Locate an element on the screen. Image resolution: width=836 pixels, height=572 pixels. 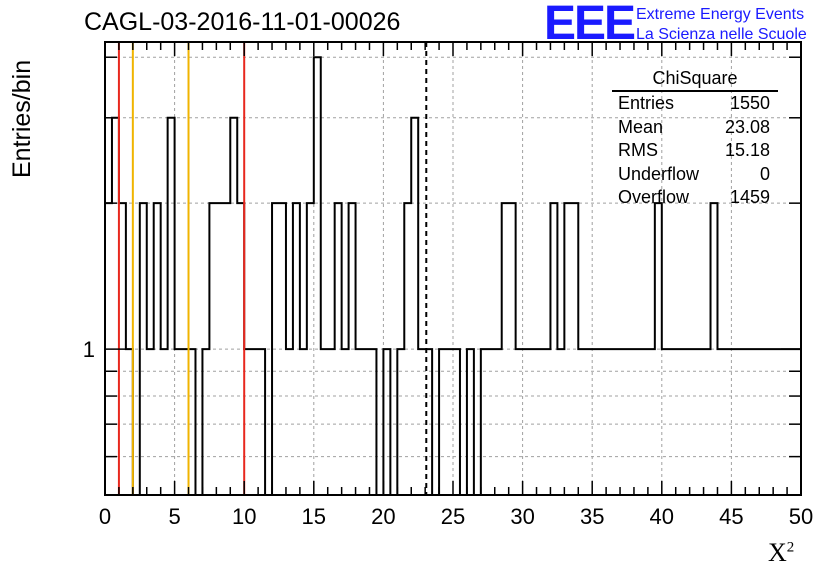
x-tick-label: 0 is located at coordinates (105, 516).